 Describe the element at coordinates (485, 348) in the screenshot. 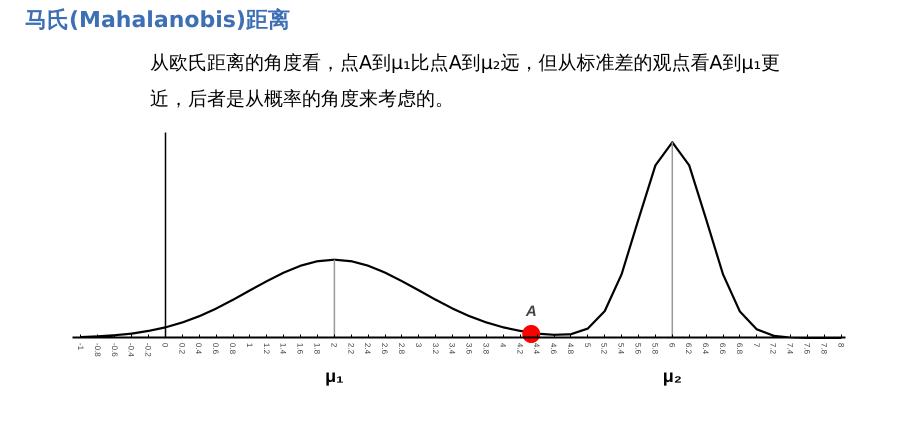

I see `x-tick-label: 3.8` at that location.